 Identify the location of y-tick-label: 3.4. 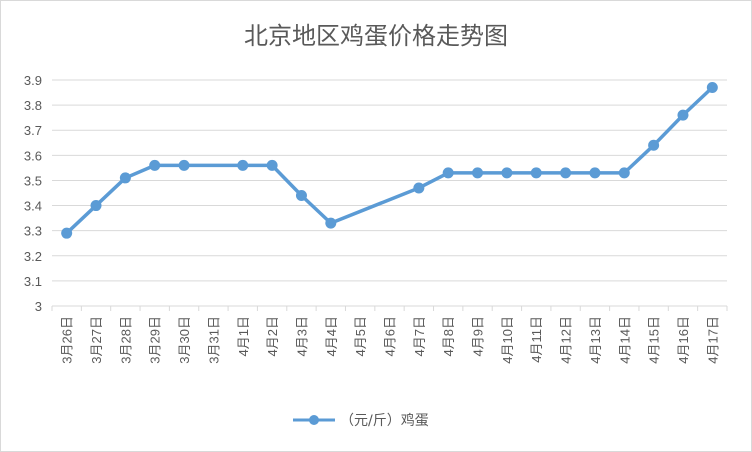
(33, 206).